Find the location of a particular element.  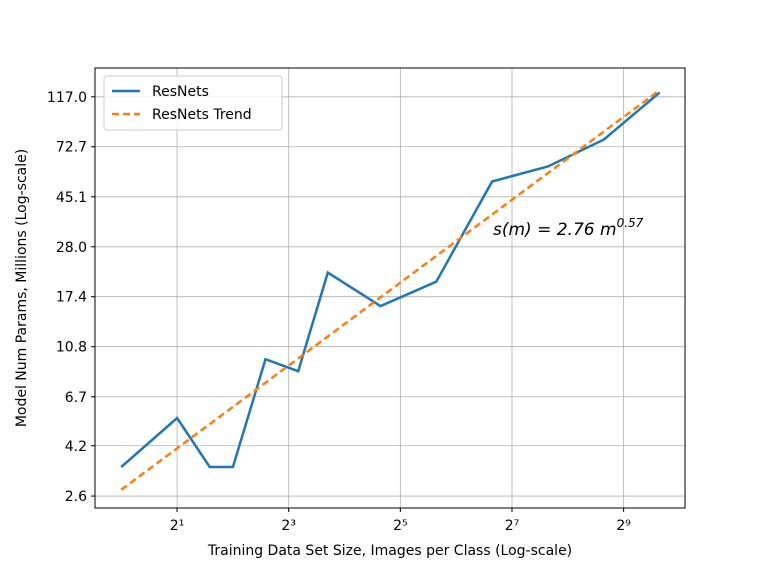

y-tick-label: 28.0 is located at coordinates (71, 248).